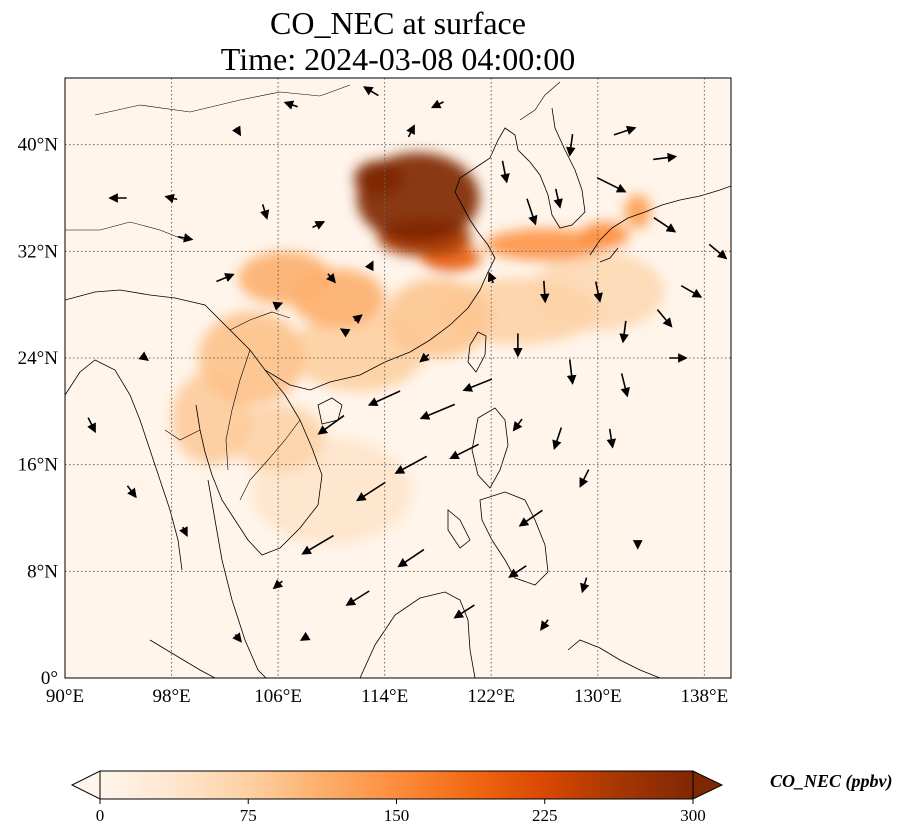 This screenshot has height=836, width=920. What do you see at coordinates (514, 538) in the screenshot?
I see `coastline-philippines-visayas-mindanao` at bounding box center [514, 538].